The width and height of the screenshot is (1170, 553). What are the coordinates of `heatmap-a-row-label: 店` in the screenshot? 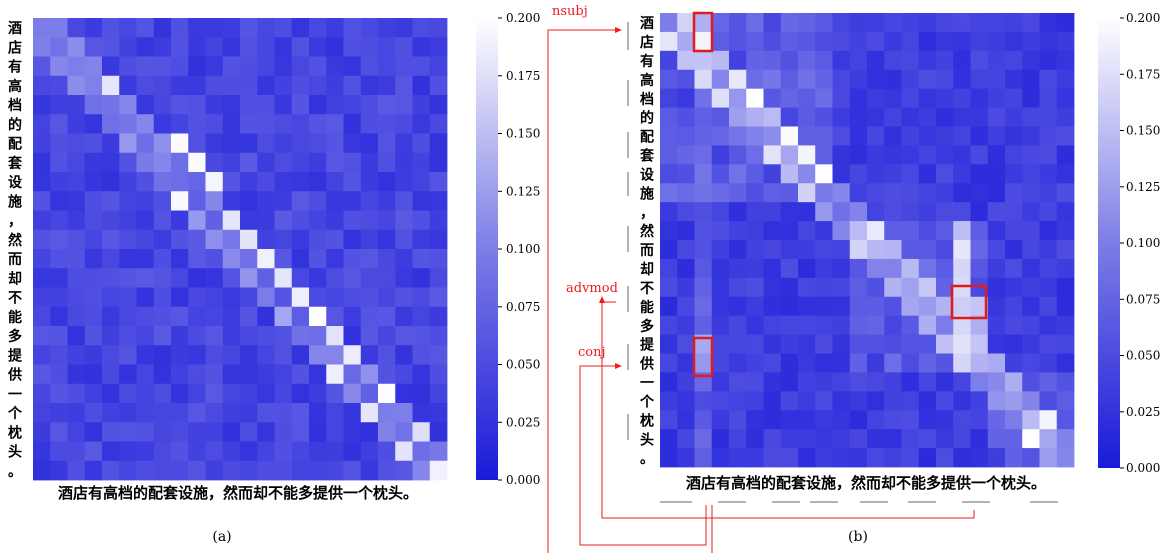 It's located at (15, 47).